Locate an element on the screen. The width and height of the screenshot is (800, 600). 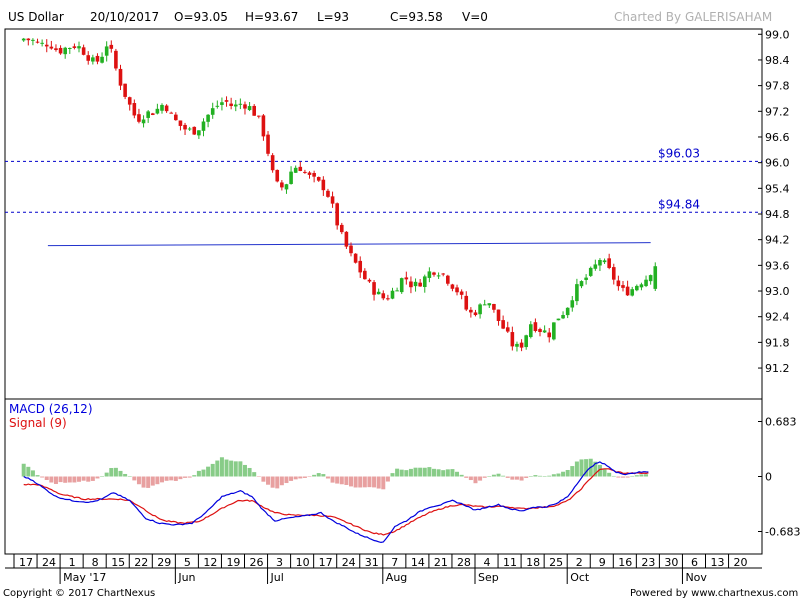
price-axis-label: 99.0 is located at coordinates (777, 34).